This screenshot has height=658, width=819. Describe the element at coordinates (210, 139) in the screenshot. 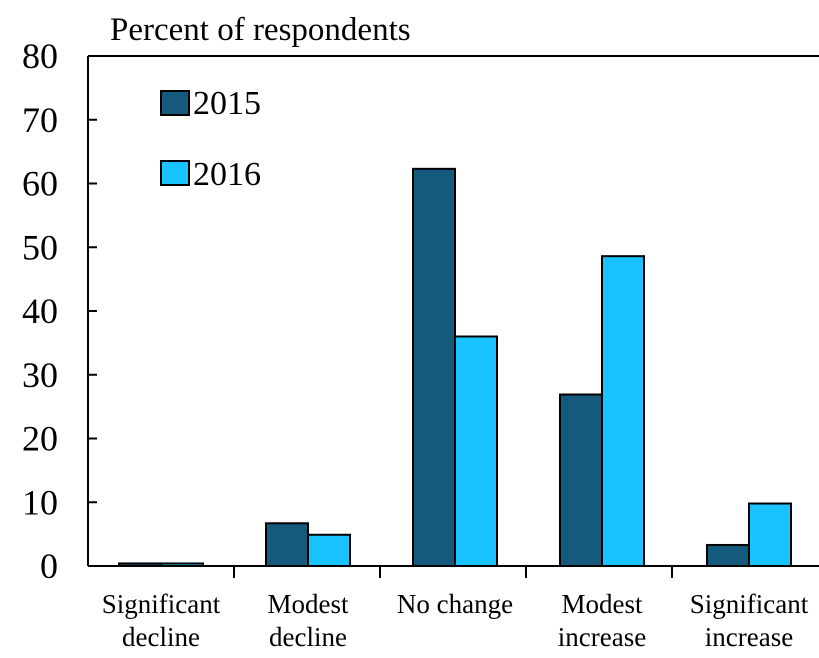

I see `legend: 2015 2016` at that location.